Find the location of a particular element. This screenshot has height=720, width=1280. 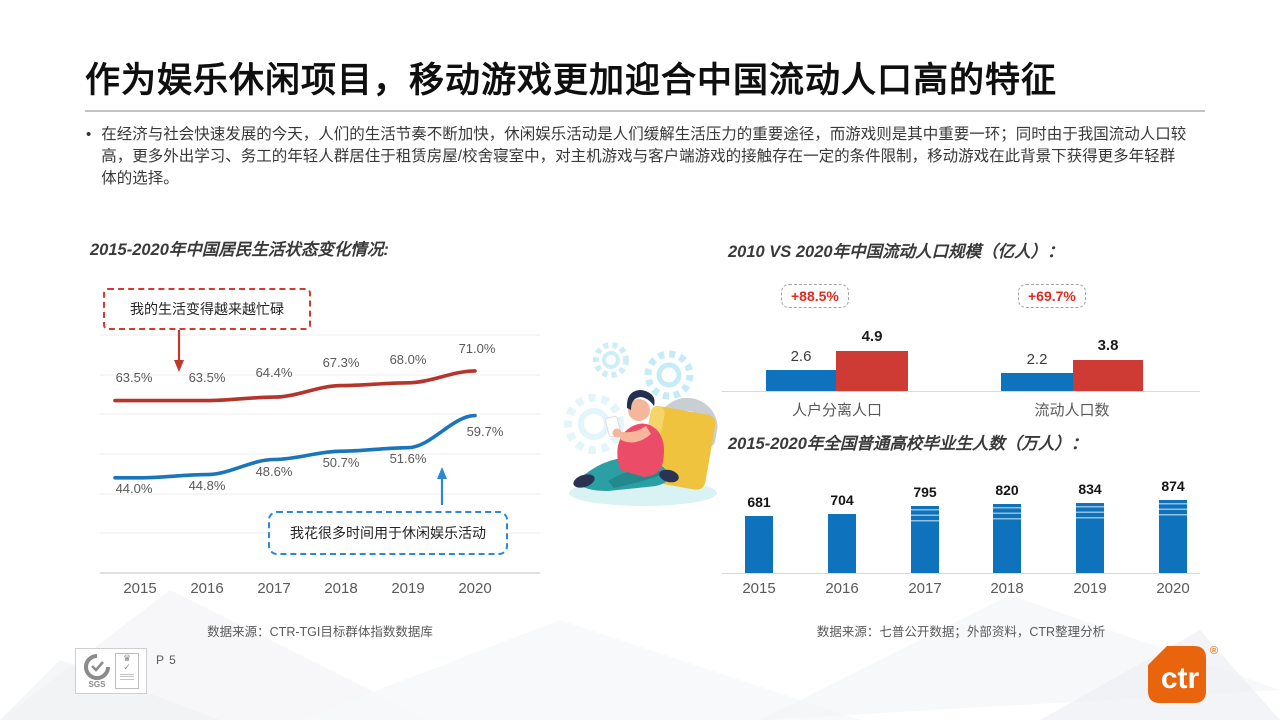

point-label: 71.0% is located at coordinates (477, 348).